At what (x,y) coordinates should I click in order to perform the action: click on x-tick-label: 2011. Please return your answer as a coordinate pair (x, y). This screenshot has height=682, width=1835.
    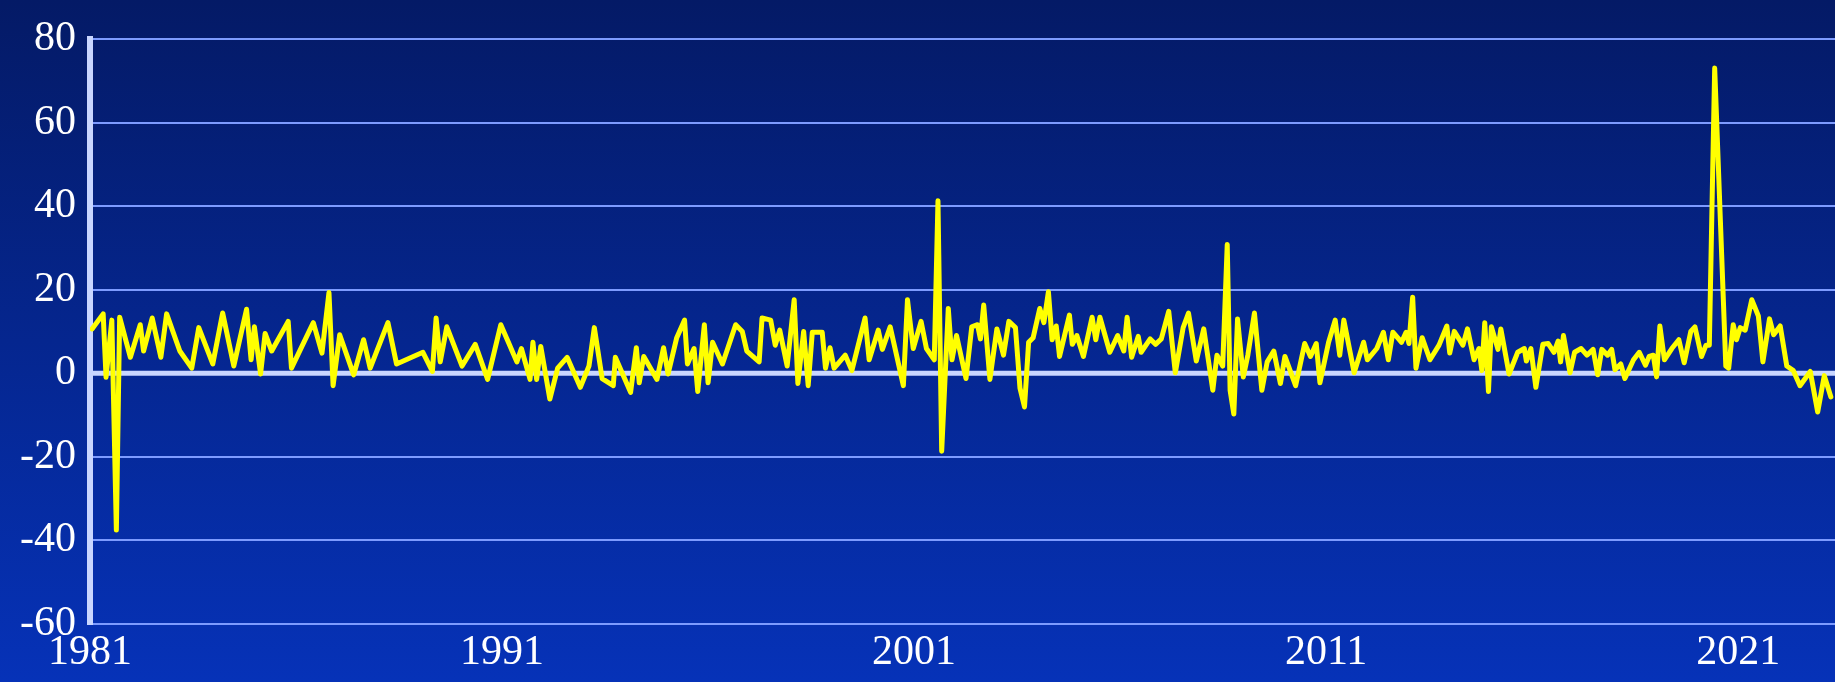
    Looking at the image, I should click on (1326, 649).